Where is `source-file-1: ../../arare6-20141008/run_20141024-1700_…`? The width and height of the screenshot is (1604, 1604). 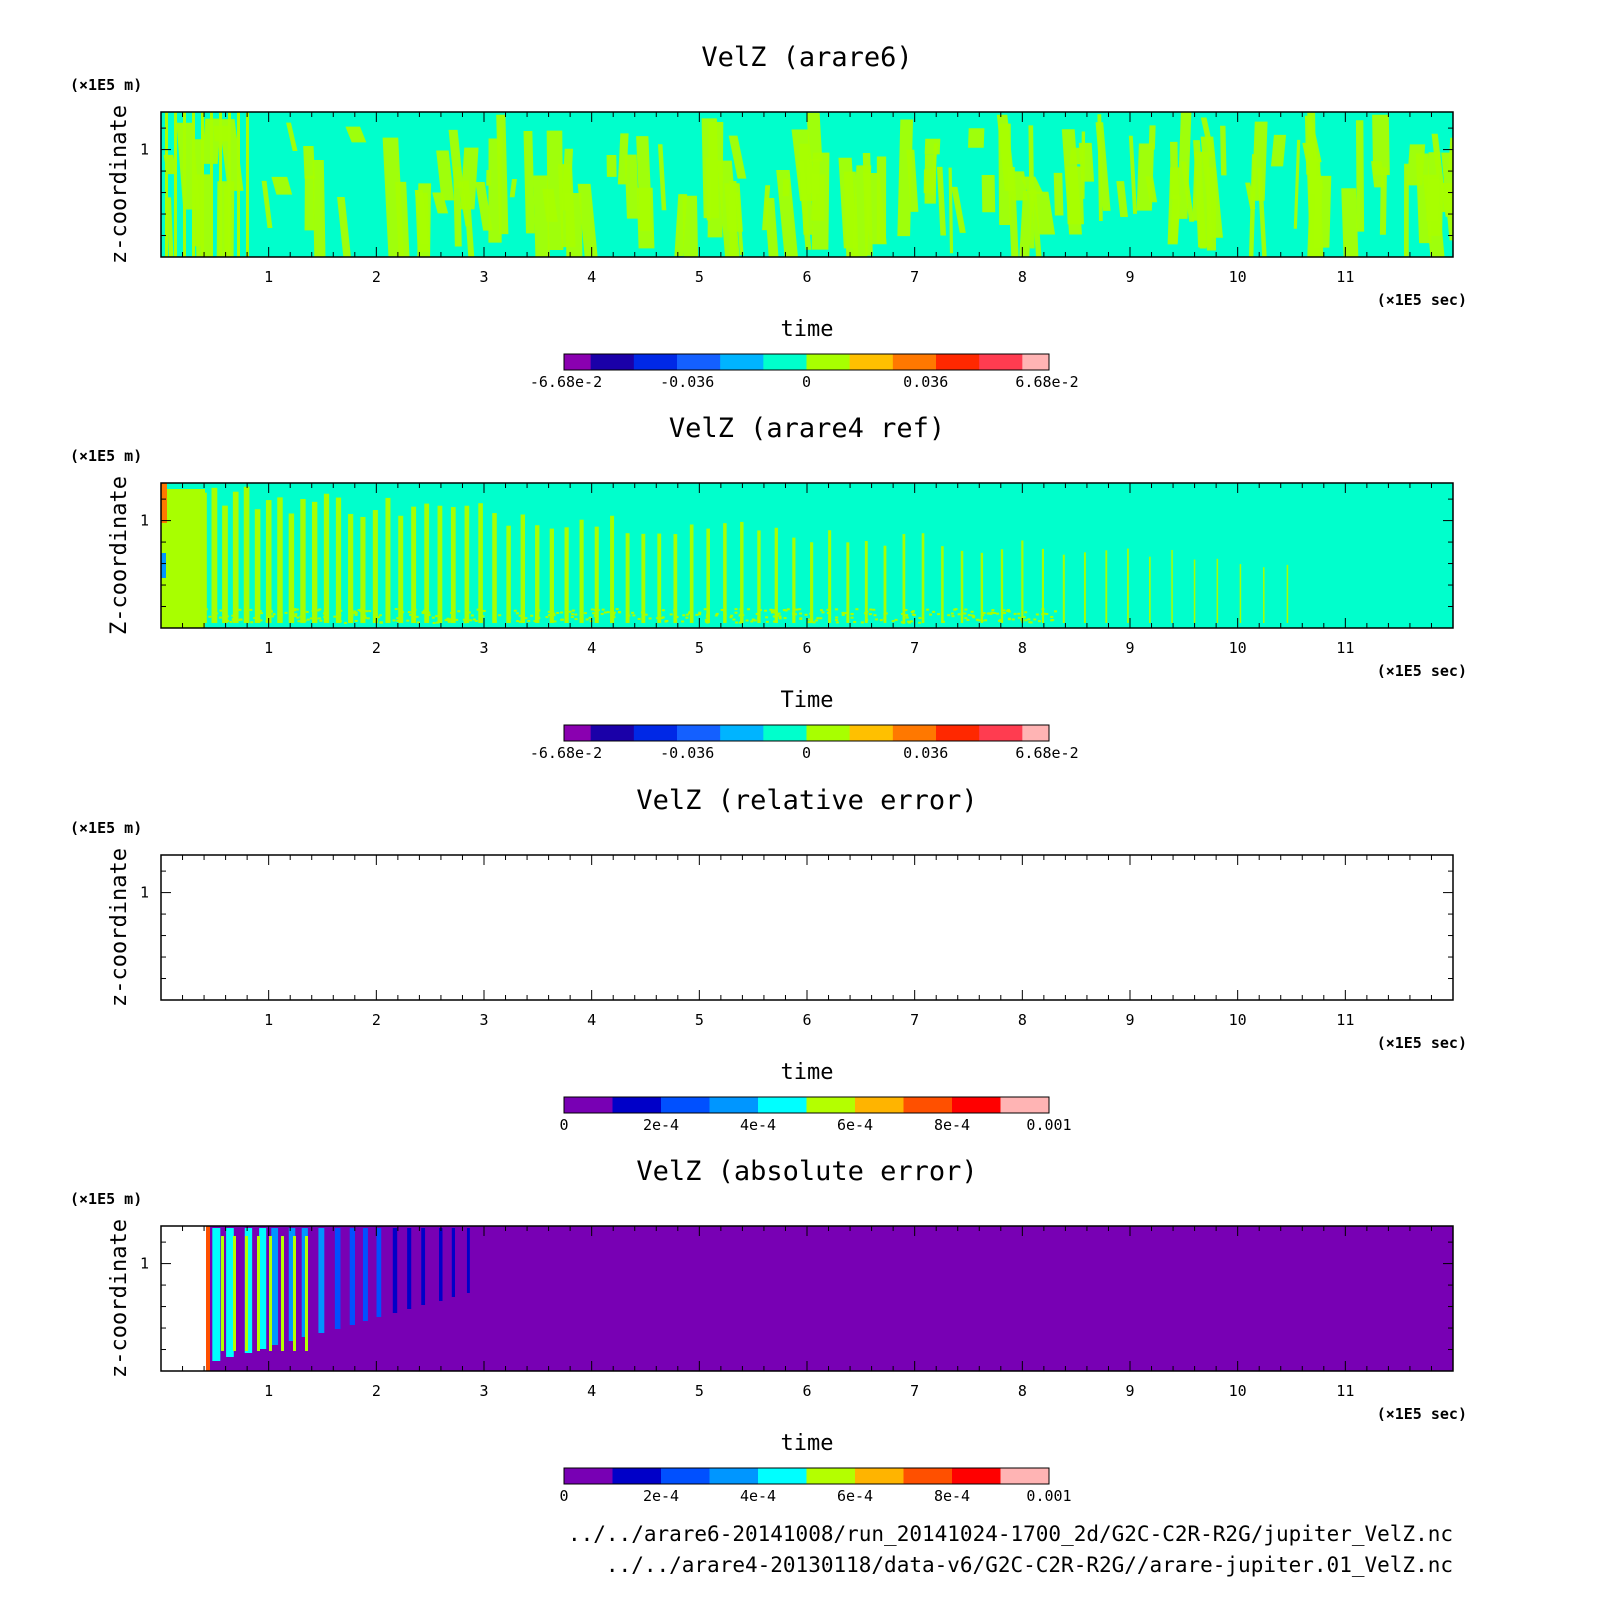
source-file-1: ../../arare6-20141008/run_20141024-1700_… is located at coordinates (1010, 1534).